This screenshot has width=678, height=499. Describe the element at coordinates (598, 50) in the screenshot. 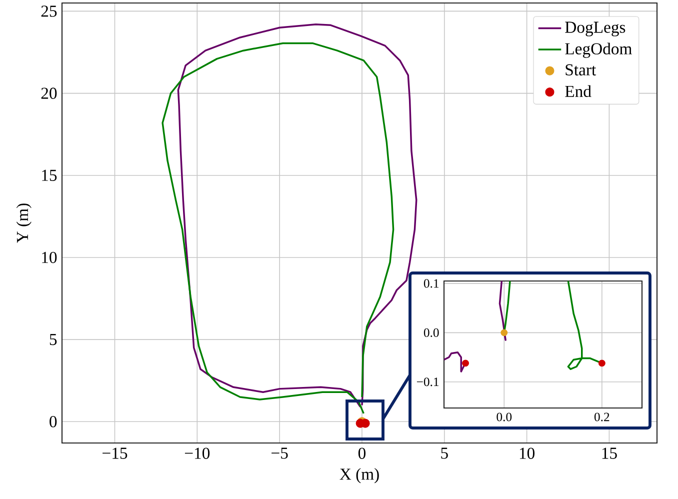

I see `legend-label: LegOdom` at that location.